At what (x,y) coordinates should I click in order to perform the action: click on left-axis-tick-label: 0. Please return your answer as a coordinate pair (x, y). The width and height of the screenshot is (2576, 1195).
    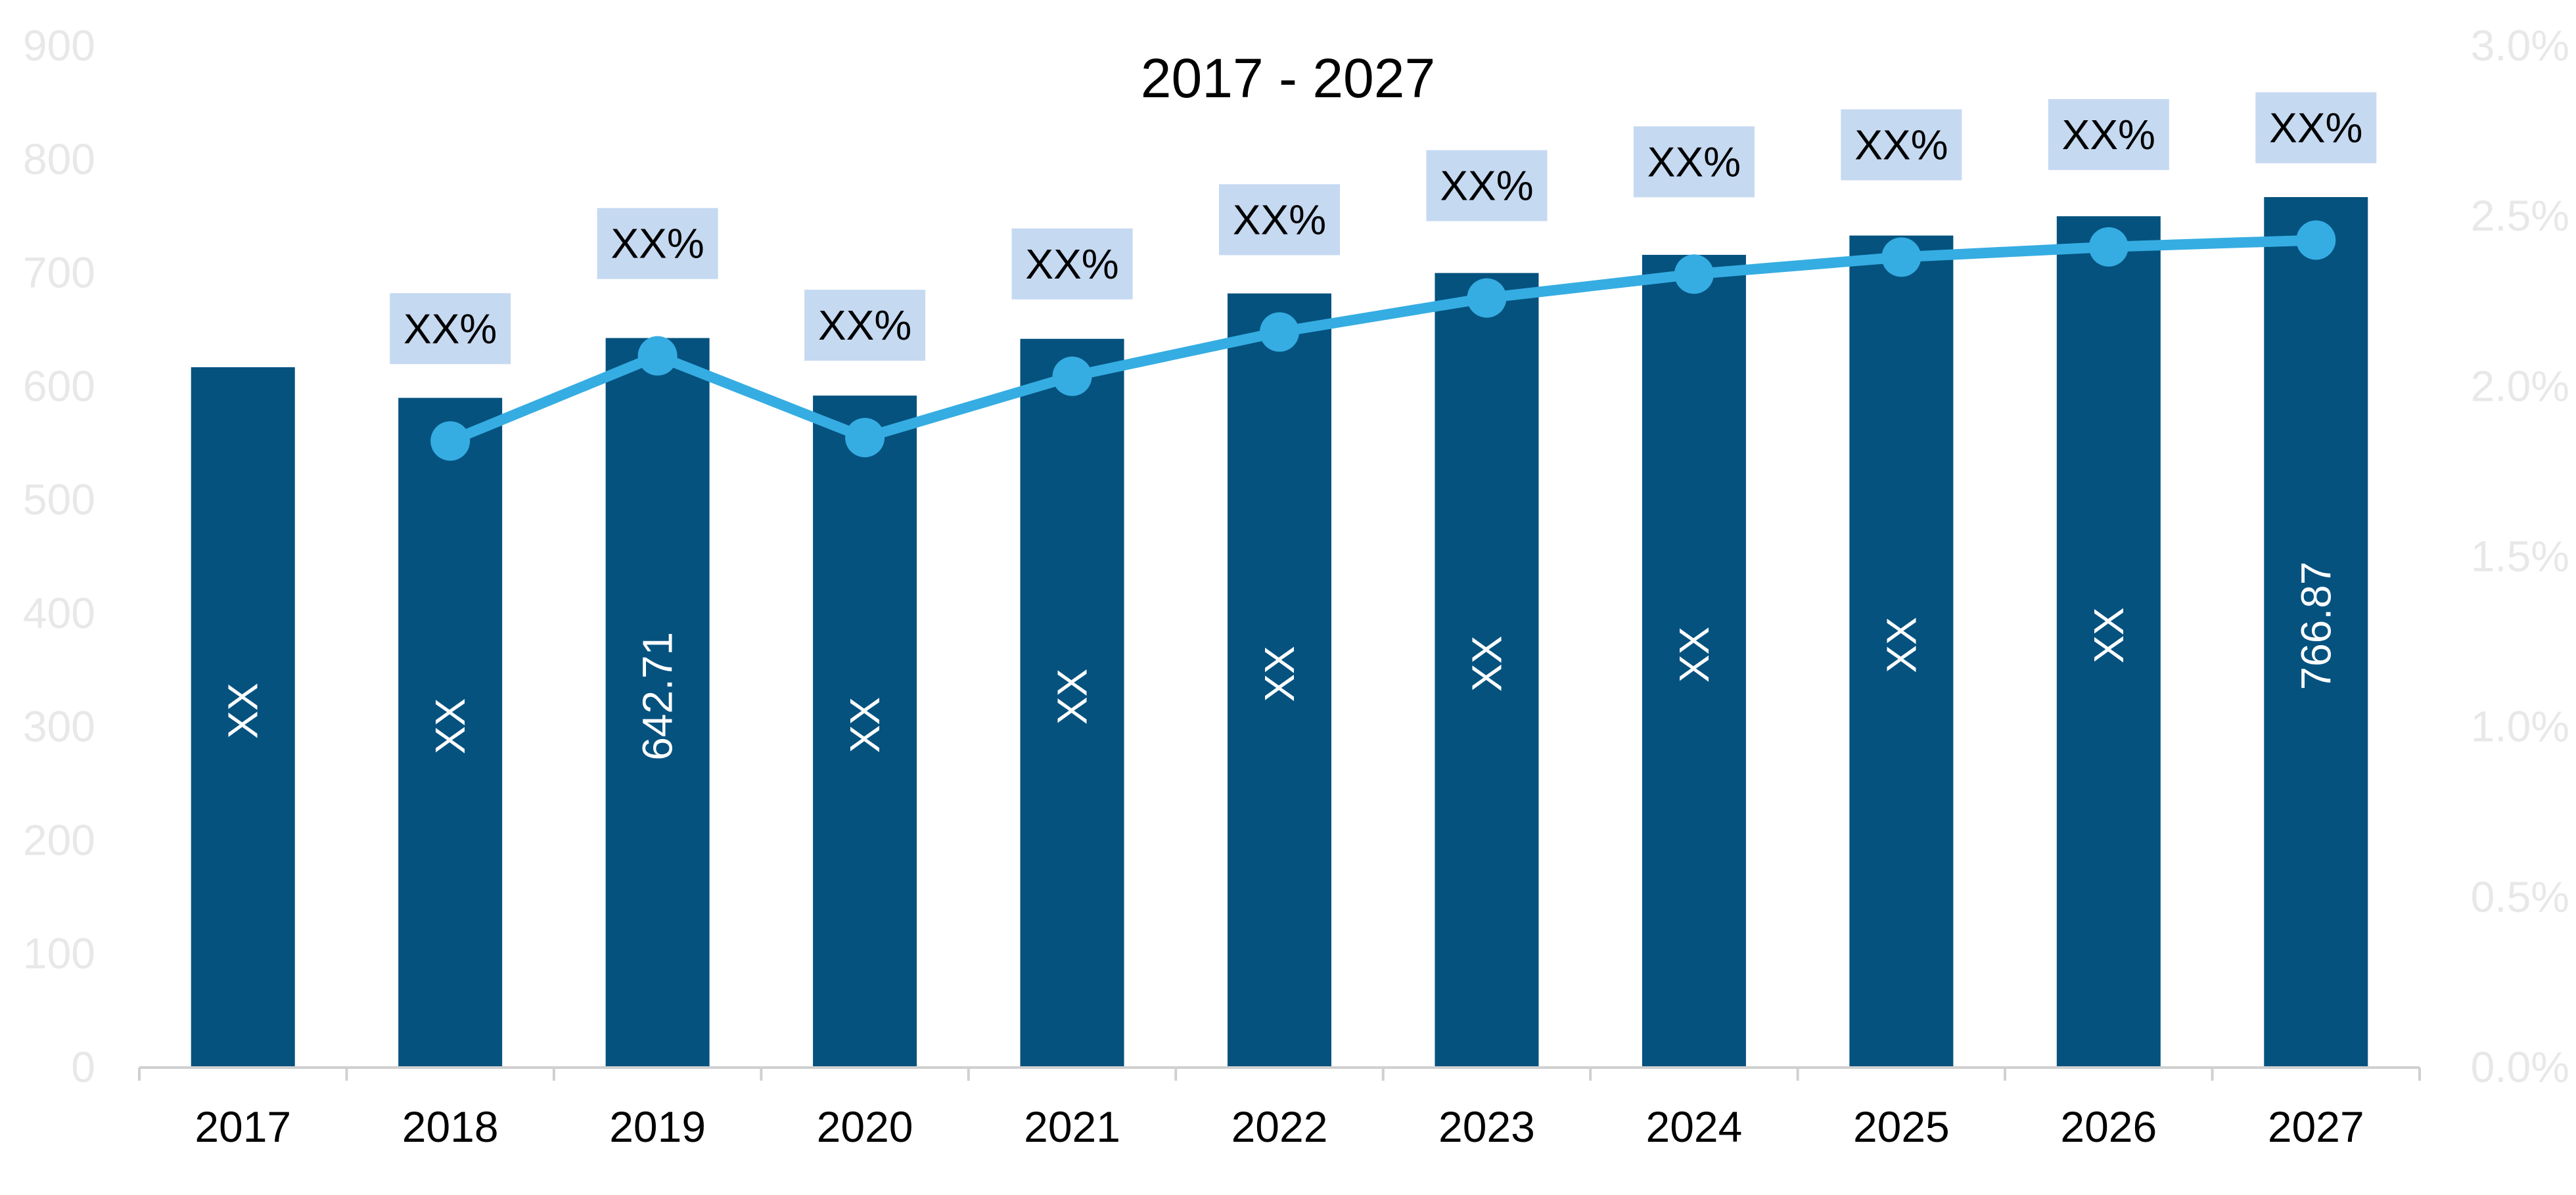
    Looking at the image, I should click on (83, 1067).